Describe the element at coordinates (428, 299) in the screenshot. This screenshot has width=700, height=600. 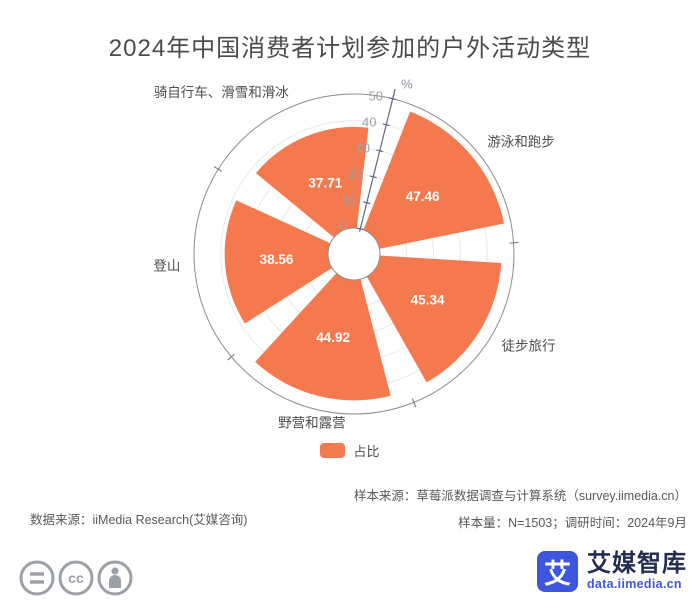
I see `sector-value-label: 45.34` at that location.